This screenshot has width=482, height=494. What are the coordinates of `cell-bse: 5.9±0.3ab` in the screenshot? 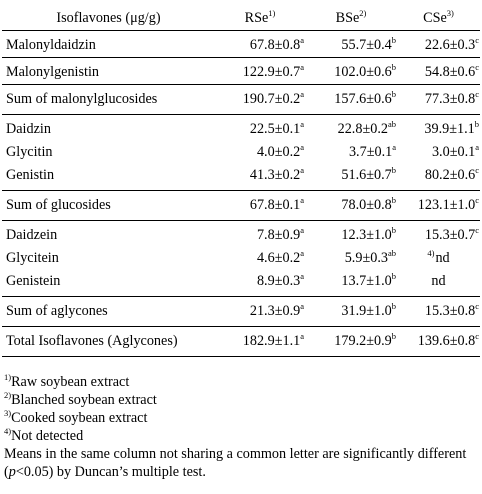 It's located at (351, 258).